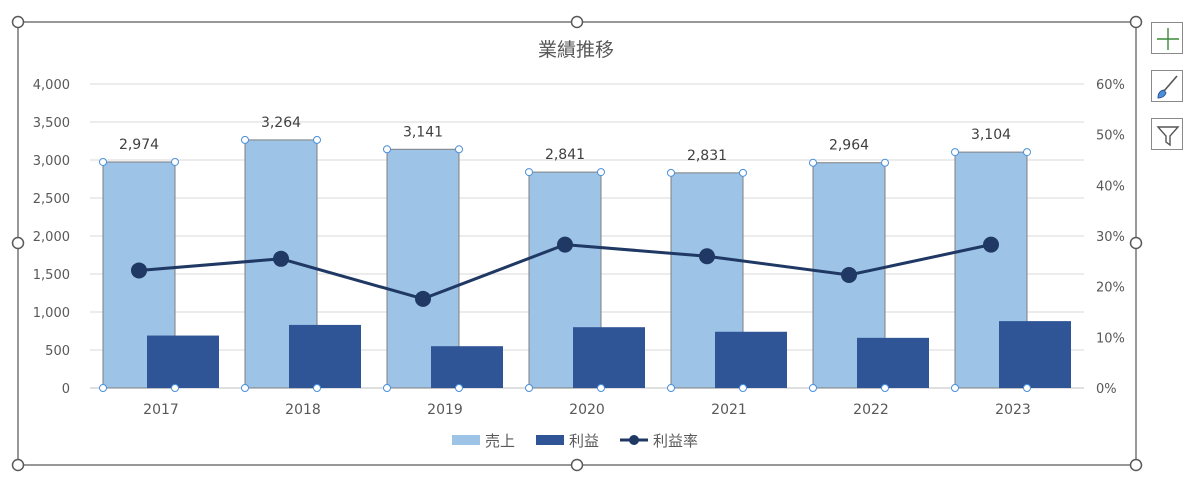 The image size is (1200, 484). Describe the element at coordinates (729, 410) in the screenshot. I see `x-tick-label: 2021` at that location.